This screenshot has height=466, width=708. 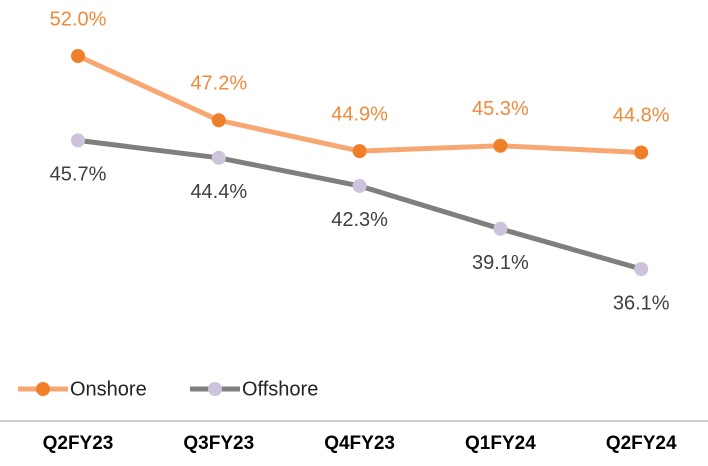 I want to click on data-label: 36.1%, so click(x=641, y=303).